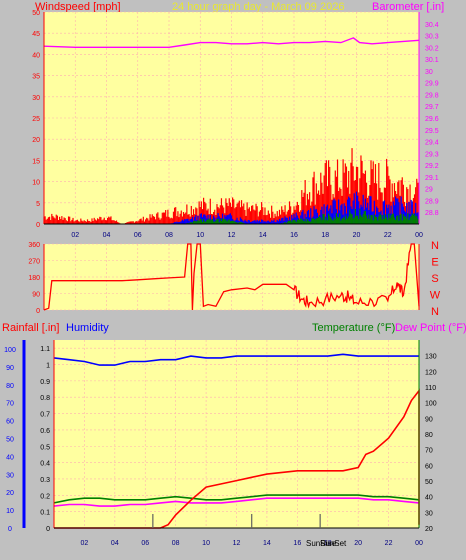  I want to click on humidity-label: Humidity, so click(87, 328).